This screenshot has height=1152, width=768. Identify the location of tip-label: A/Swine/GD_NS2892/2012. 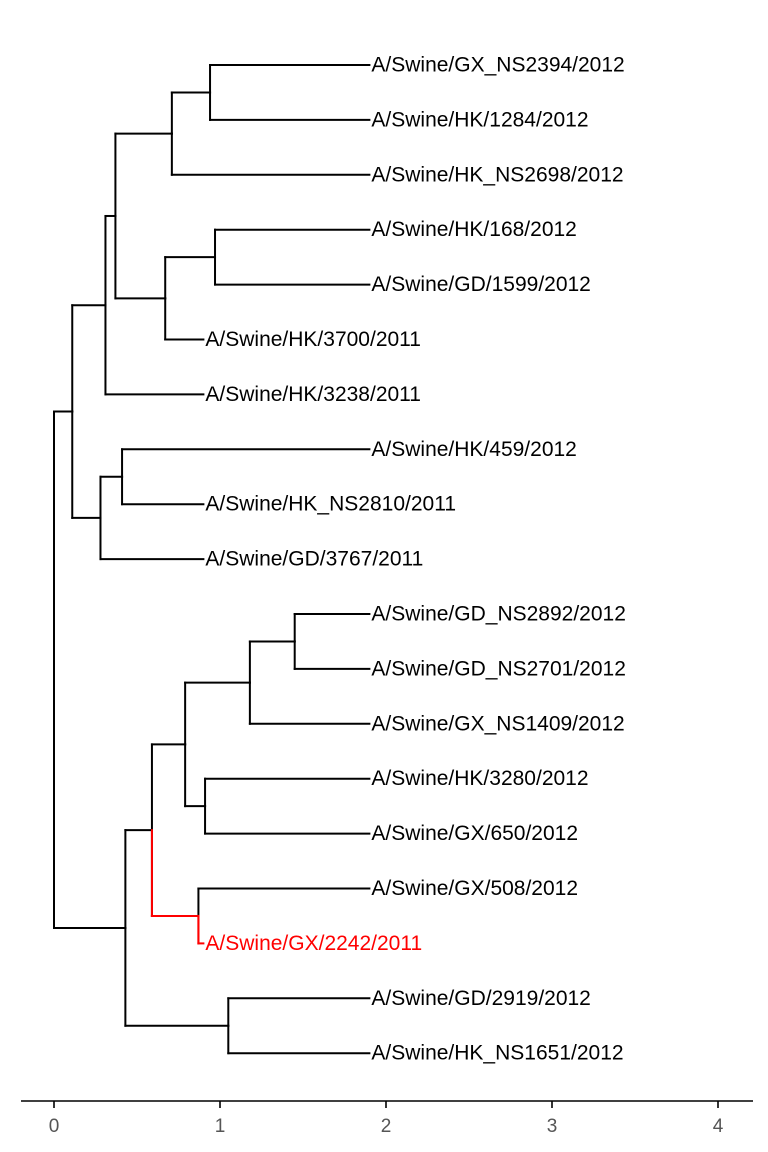
(498, 614).